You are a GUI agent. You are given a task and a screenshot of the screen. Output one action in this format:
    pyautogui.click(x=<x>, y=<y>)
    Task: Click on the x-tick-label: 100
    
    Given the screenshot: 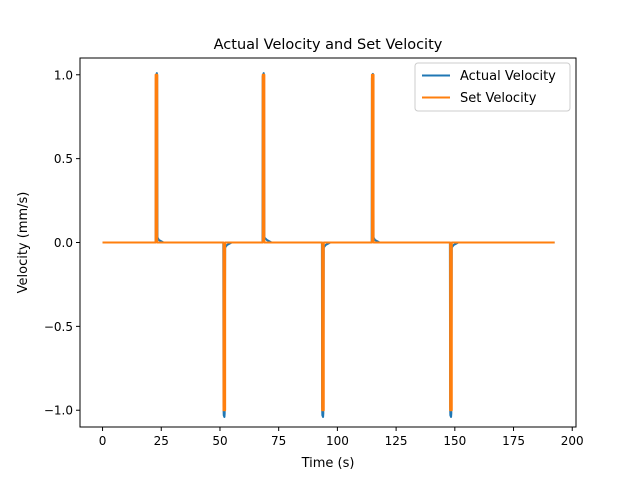 What is the action you would take?
    pyautogui.click(x=337, y=441)
    